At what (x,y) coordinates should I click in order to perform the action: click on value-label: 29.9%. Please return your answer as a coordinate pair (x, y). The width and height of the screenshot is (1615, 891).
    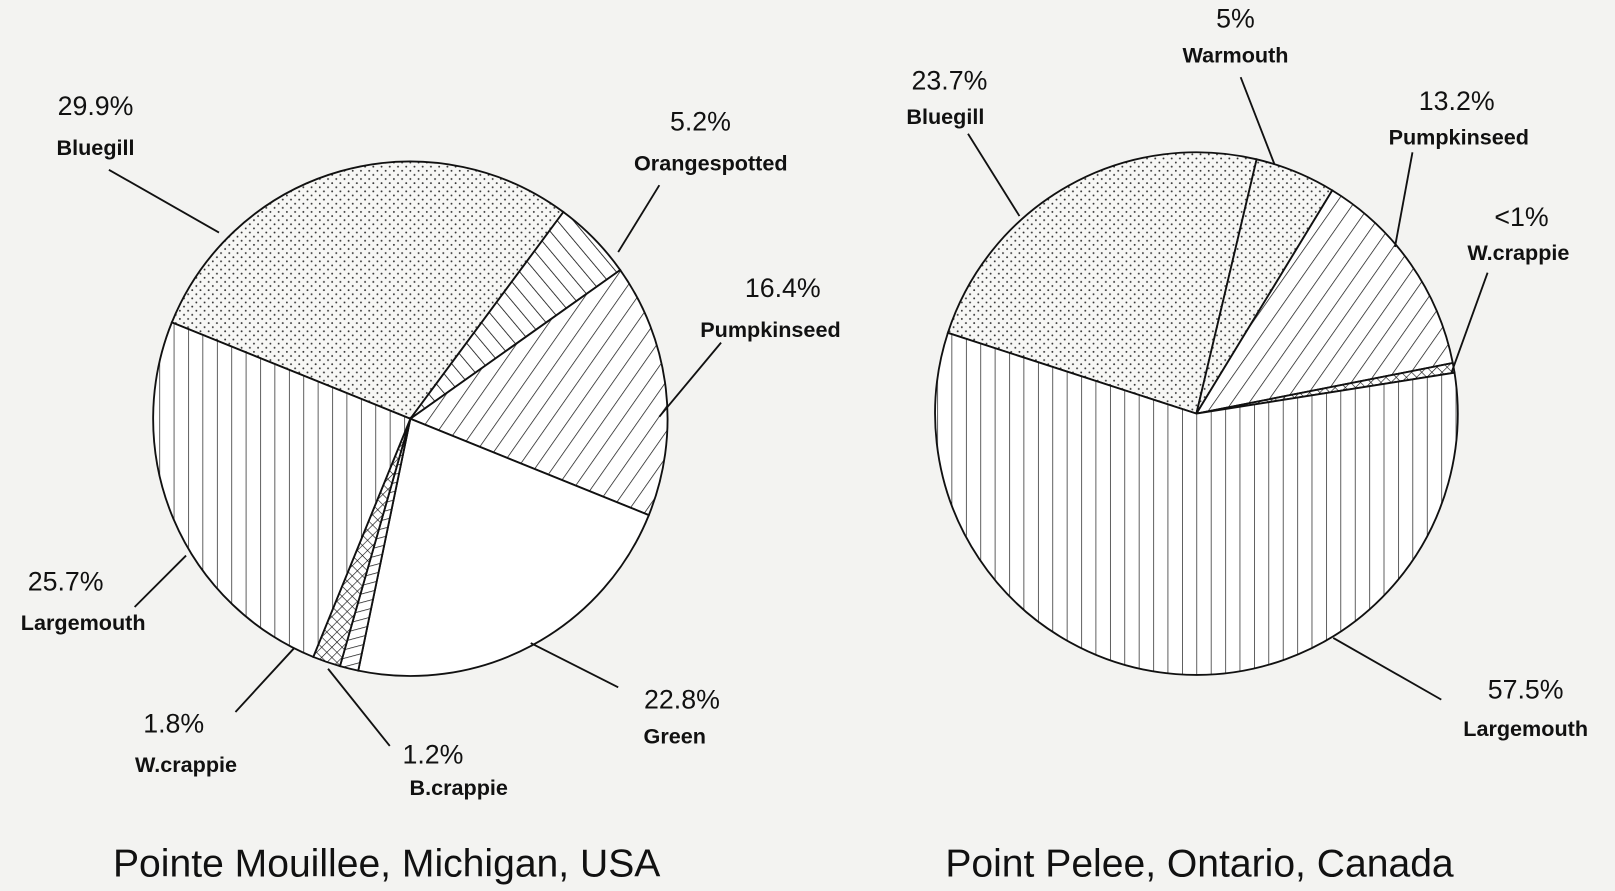
    Looking at the image, I should click on (96, 106).